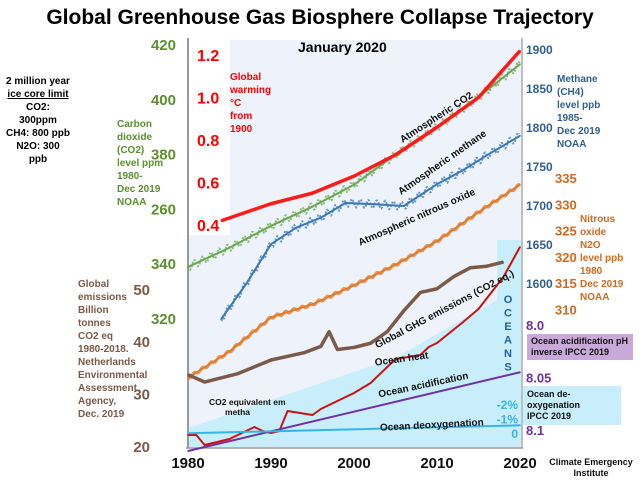  Describe the element at coordinates (570, 118) in the screenshot. I see `methane-title-line: 1985-` at that location.